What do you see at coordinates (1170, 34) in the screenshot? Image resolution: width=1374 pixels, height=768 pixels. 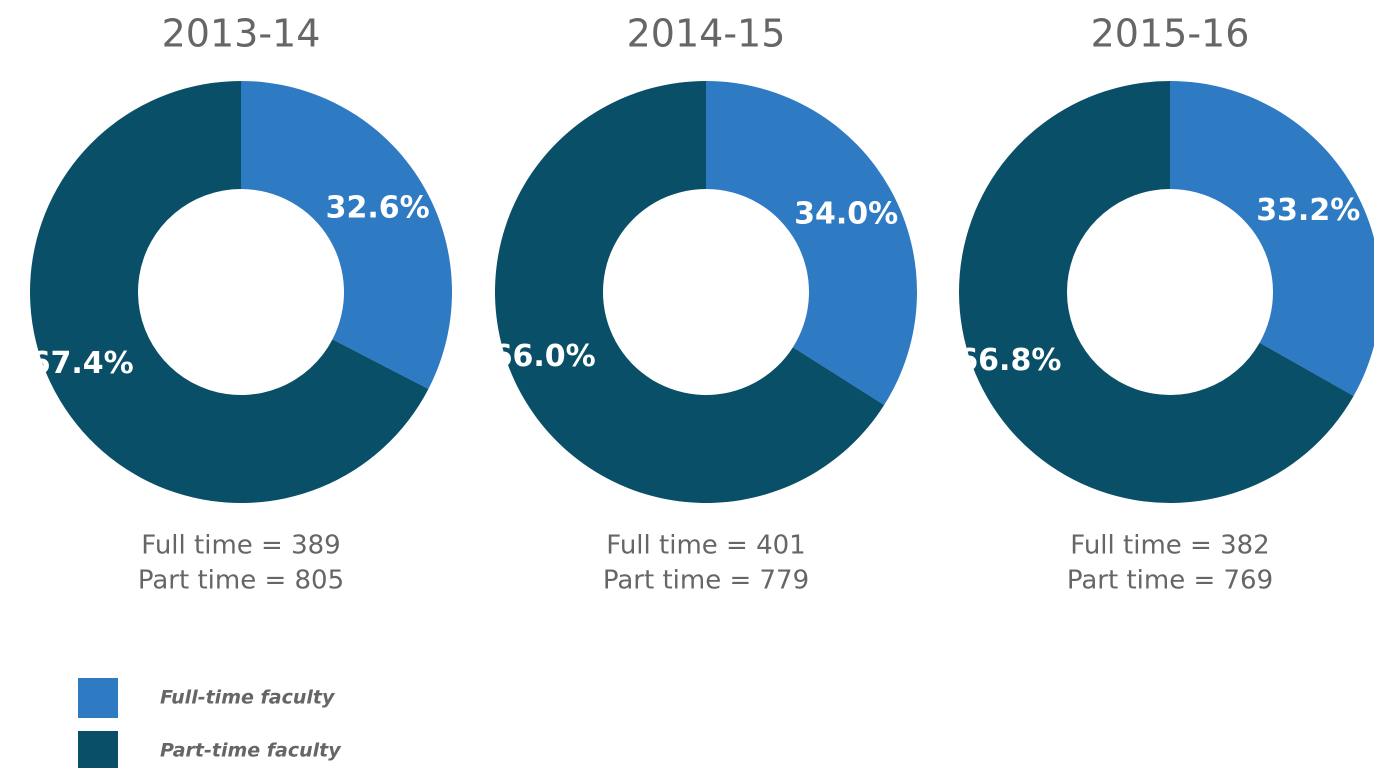 I see `chart-title: 2015-16` at bounding box center [1170, 34].